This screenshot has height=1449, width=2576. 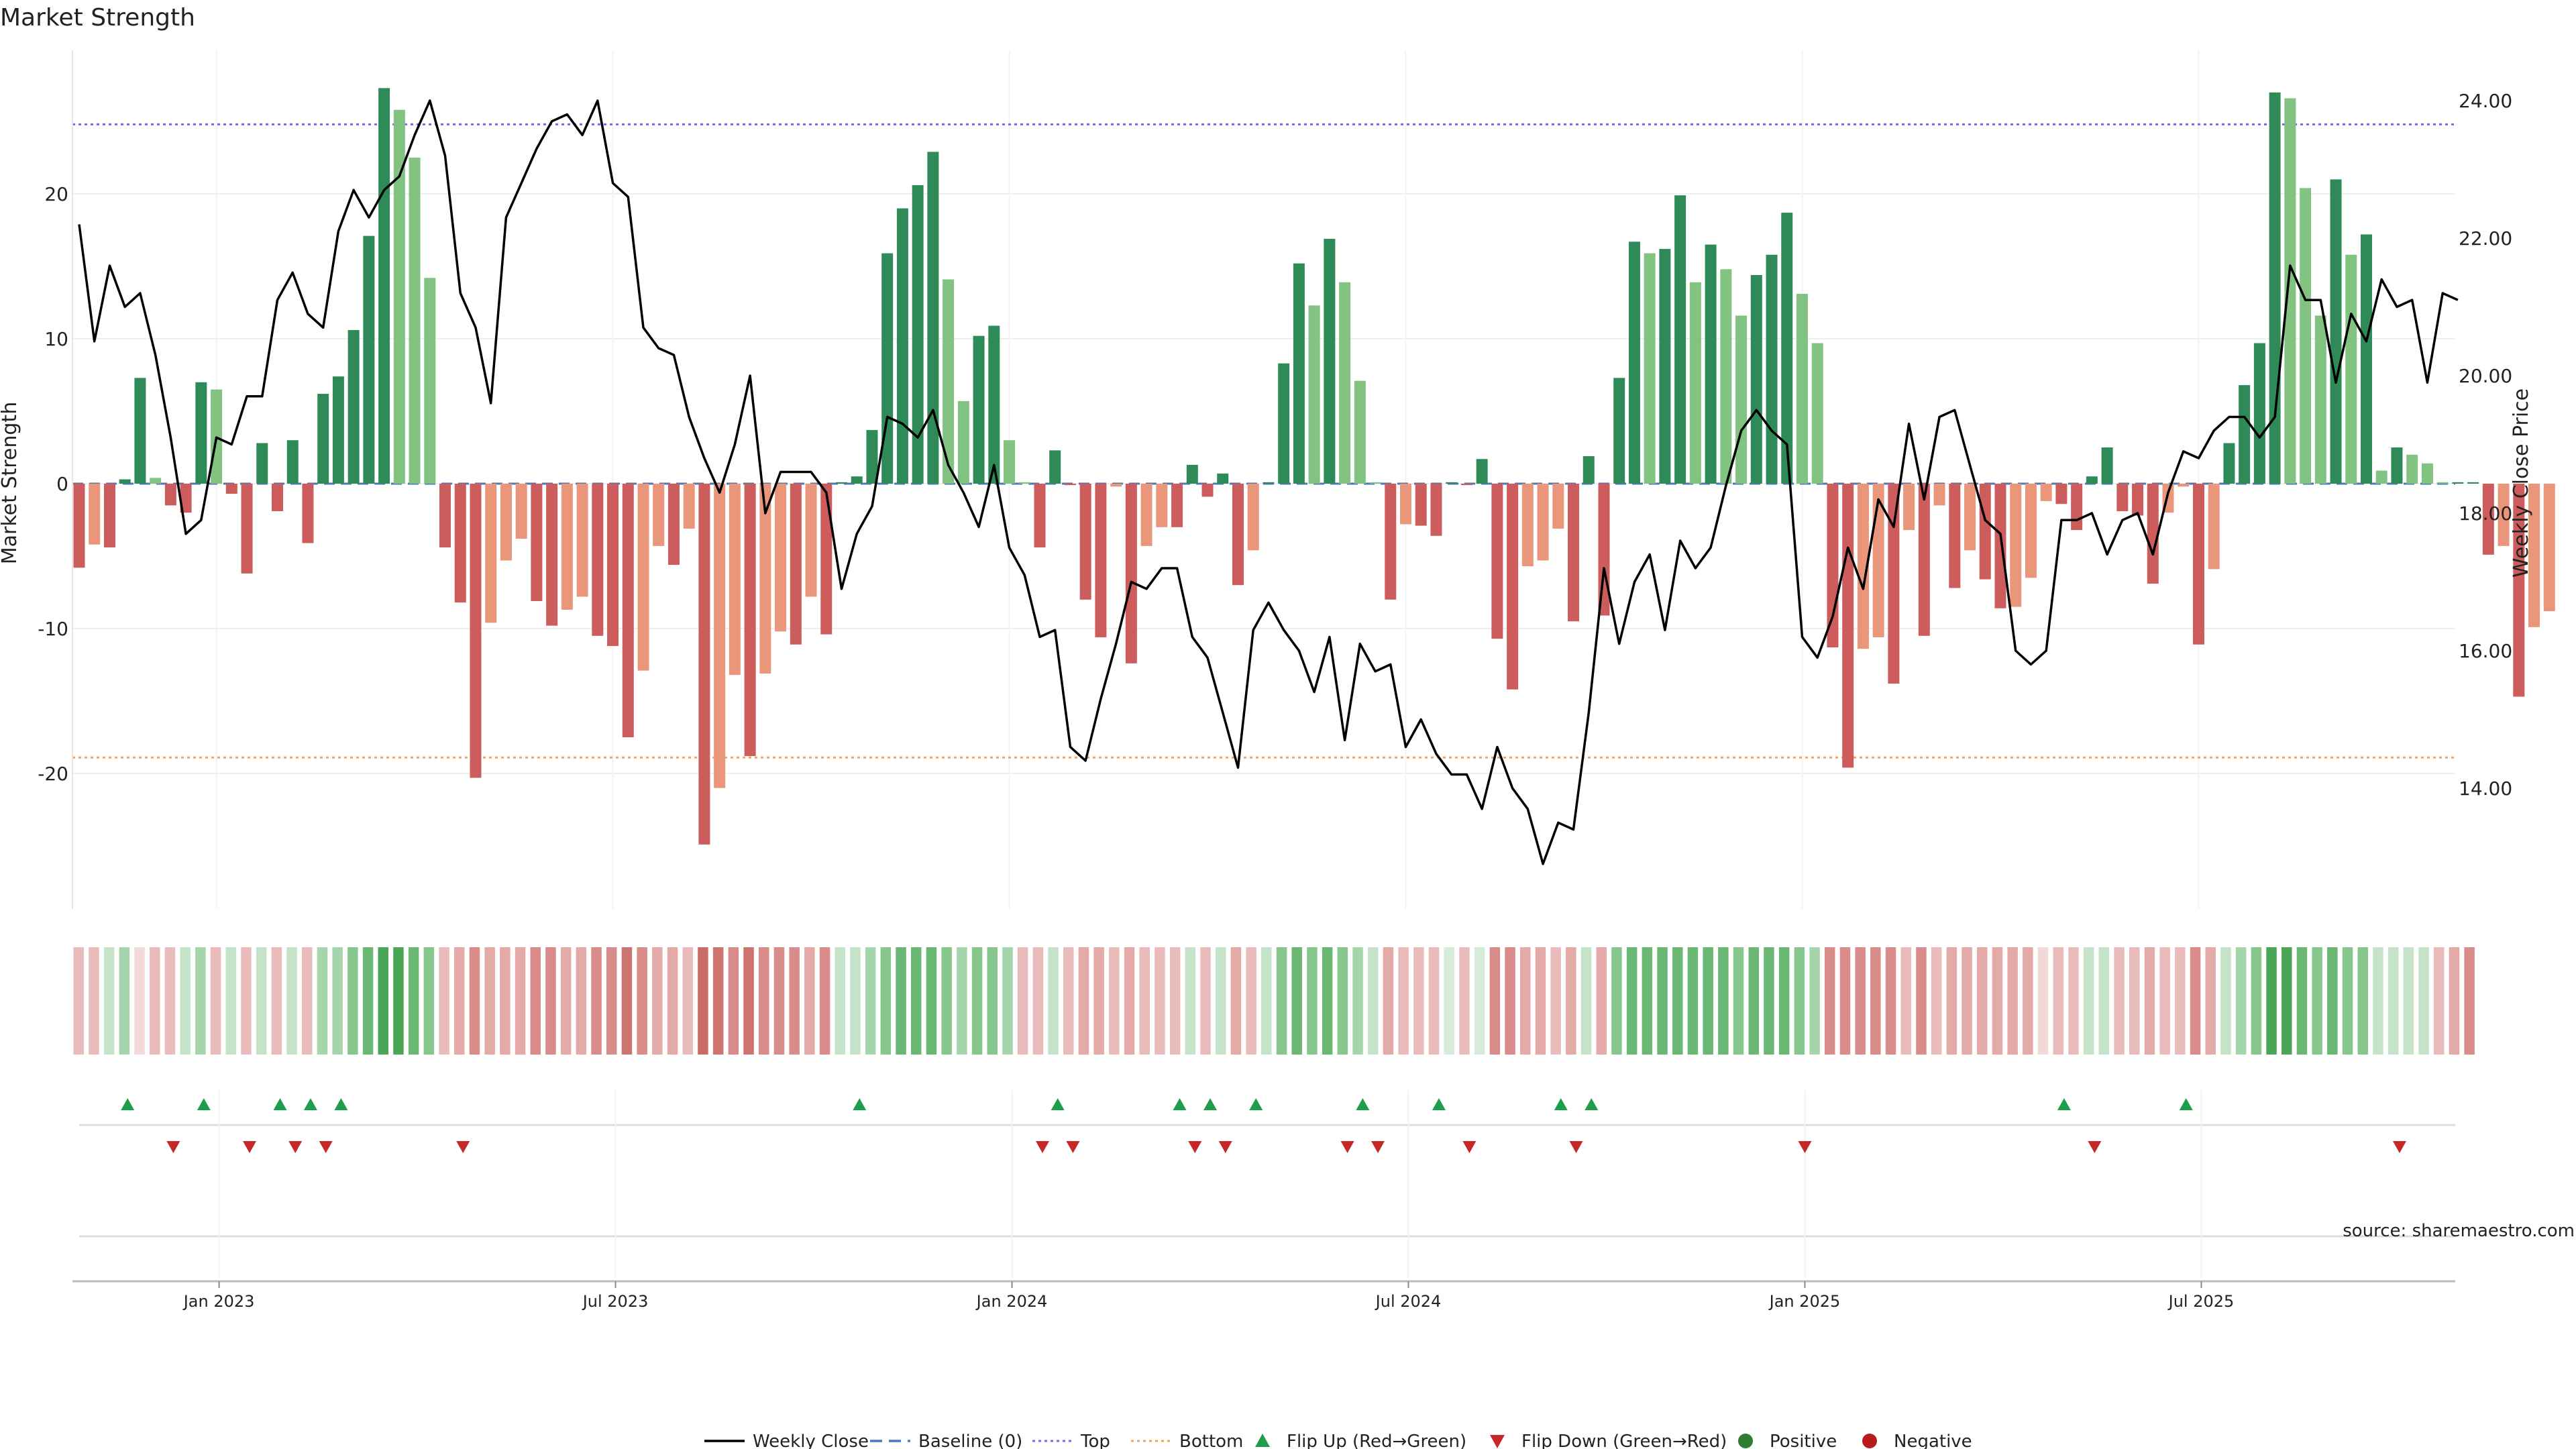 I want to click on legend-flip-up-icon, so click(x=1262, y=1440).